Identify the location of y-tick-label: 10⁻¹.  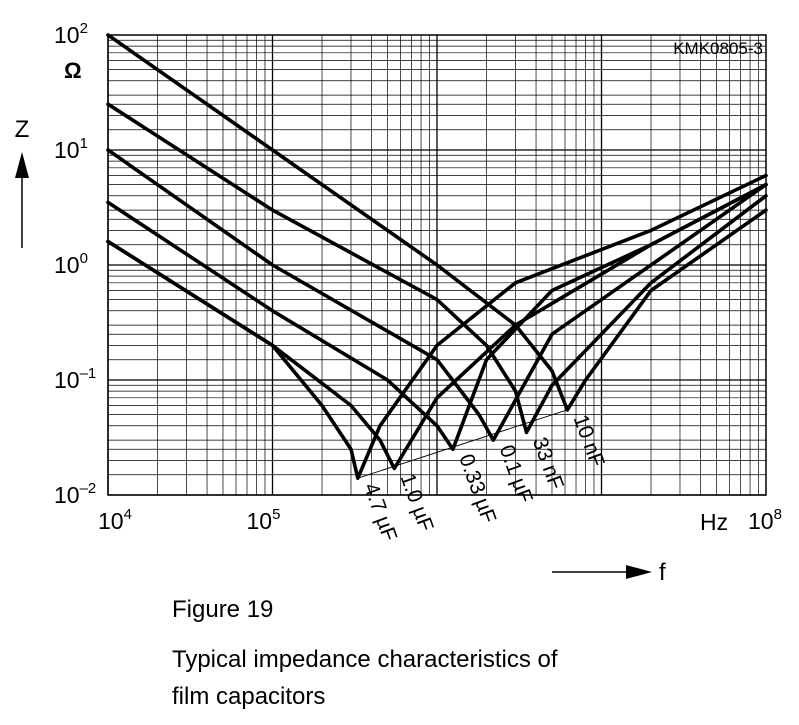
(75, 379).